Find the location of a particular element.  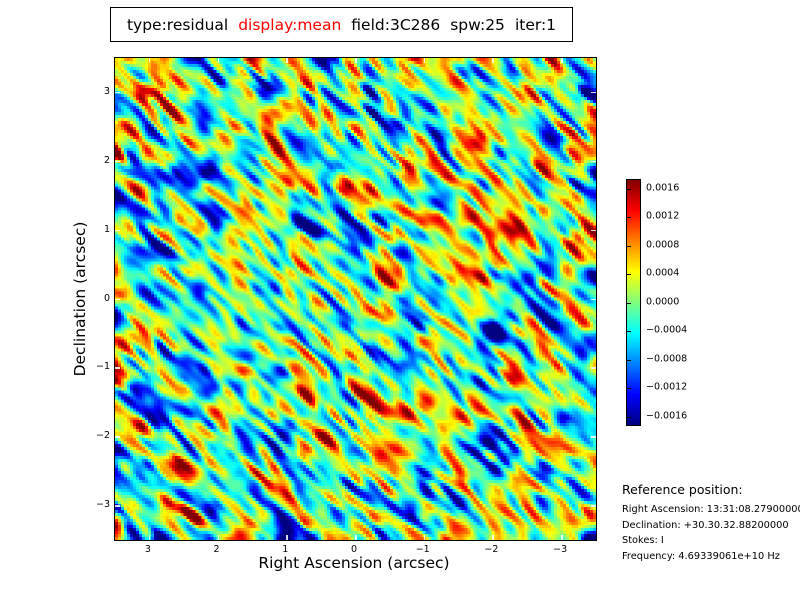

y-tick-label: 1 is located at coordinates (106, 229).